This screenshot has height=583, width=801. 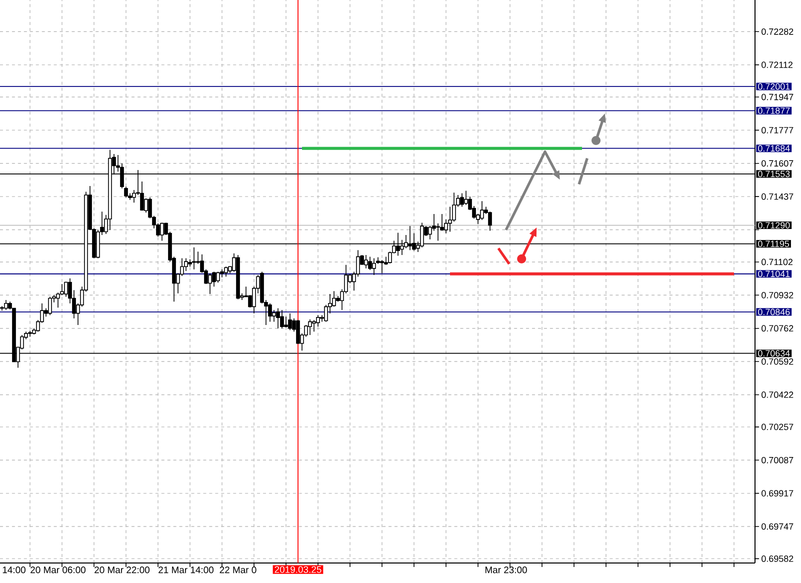 I want to click on y-tick-label: 0.70087, so click(x=778, y=460).